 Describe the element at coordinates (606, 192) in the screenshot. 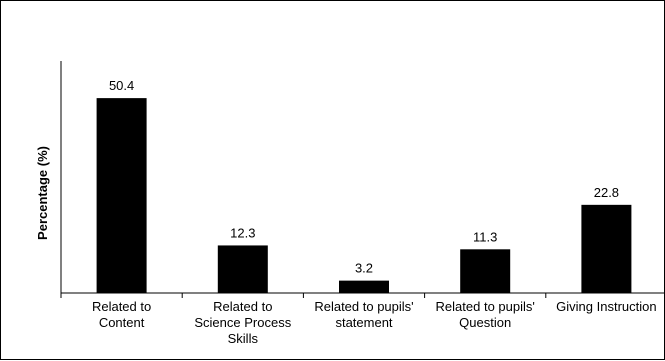

I see `data-label: 22.8` at that location.